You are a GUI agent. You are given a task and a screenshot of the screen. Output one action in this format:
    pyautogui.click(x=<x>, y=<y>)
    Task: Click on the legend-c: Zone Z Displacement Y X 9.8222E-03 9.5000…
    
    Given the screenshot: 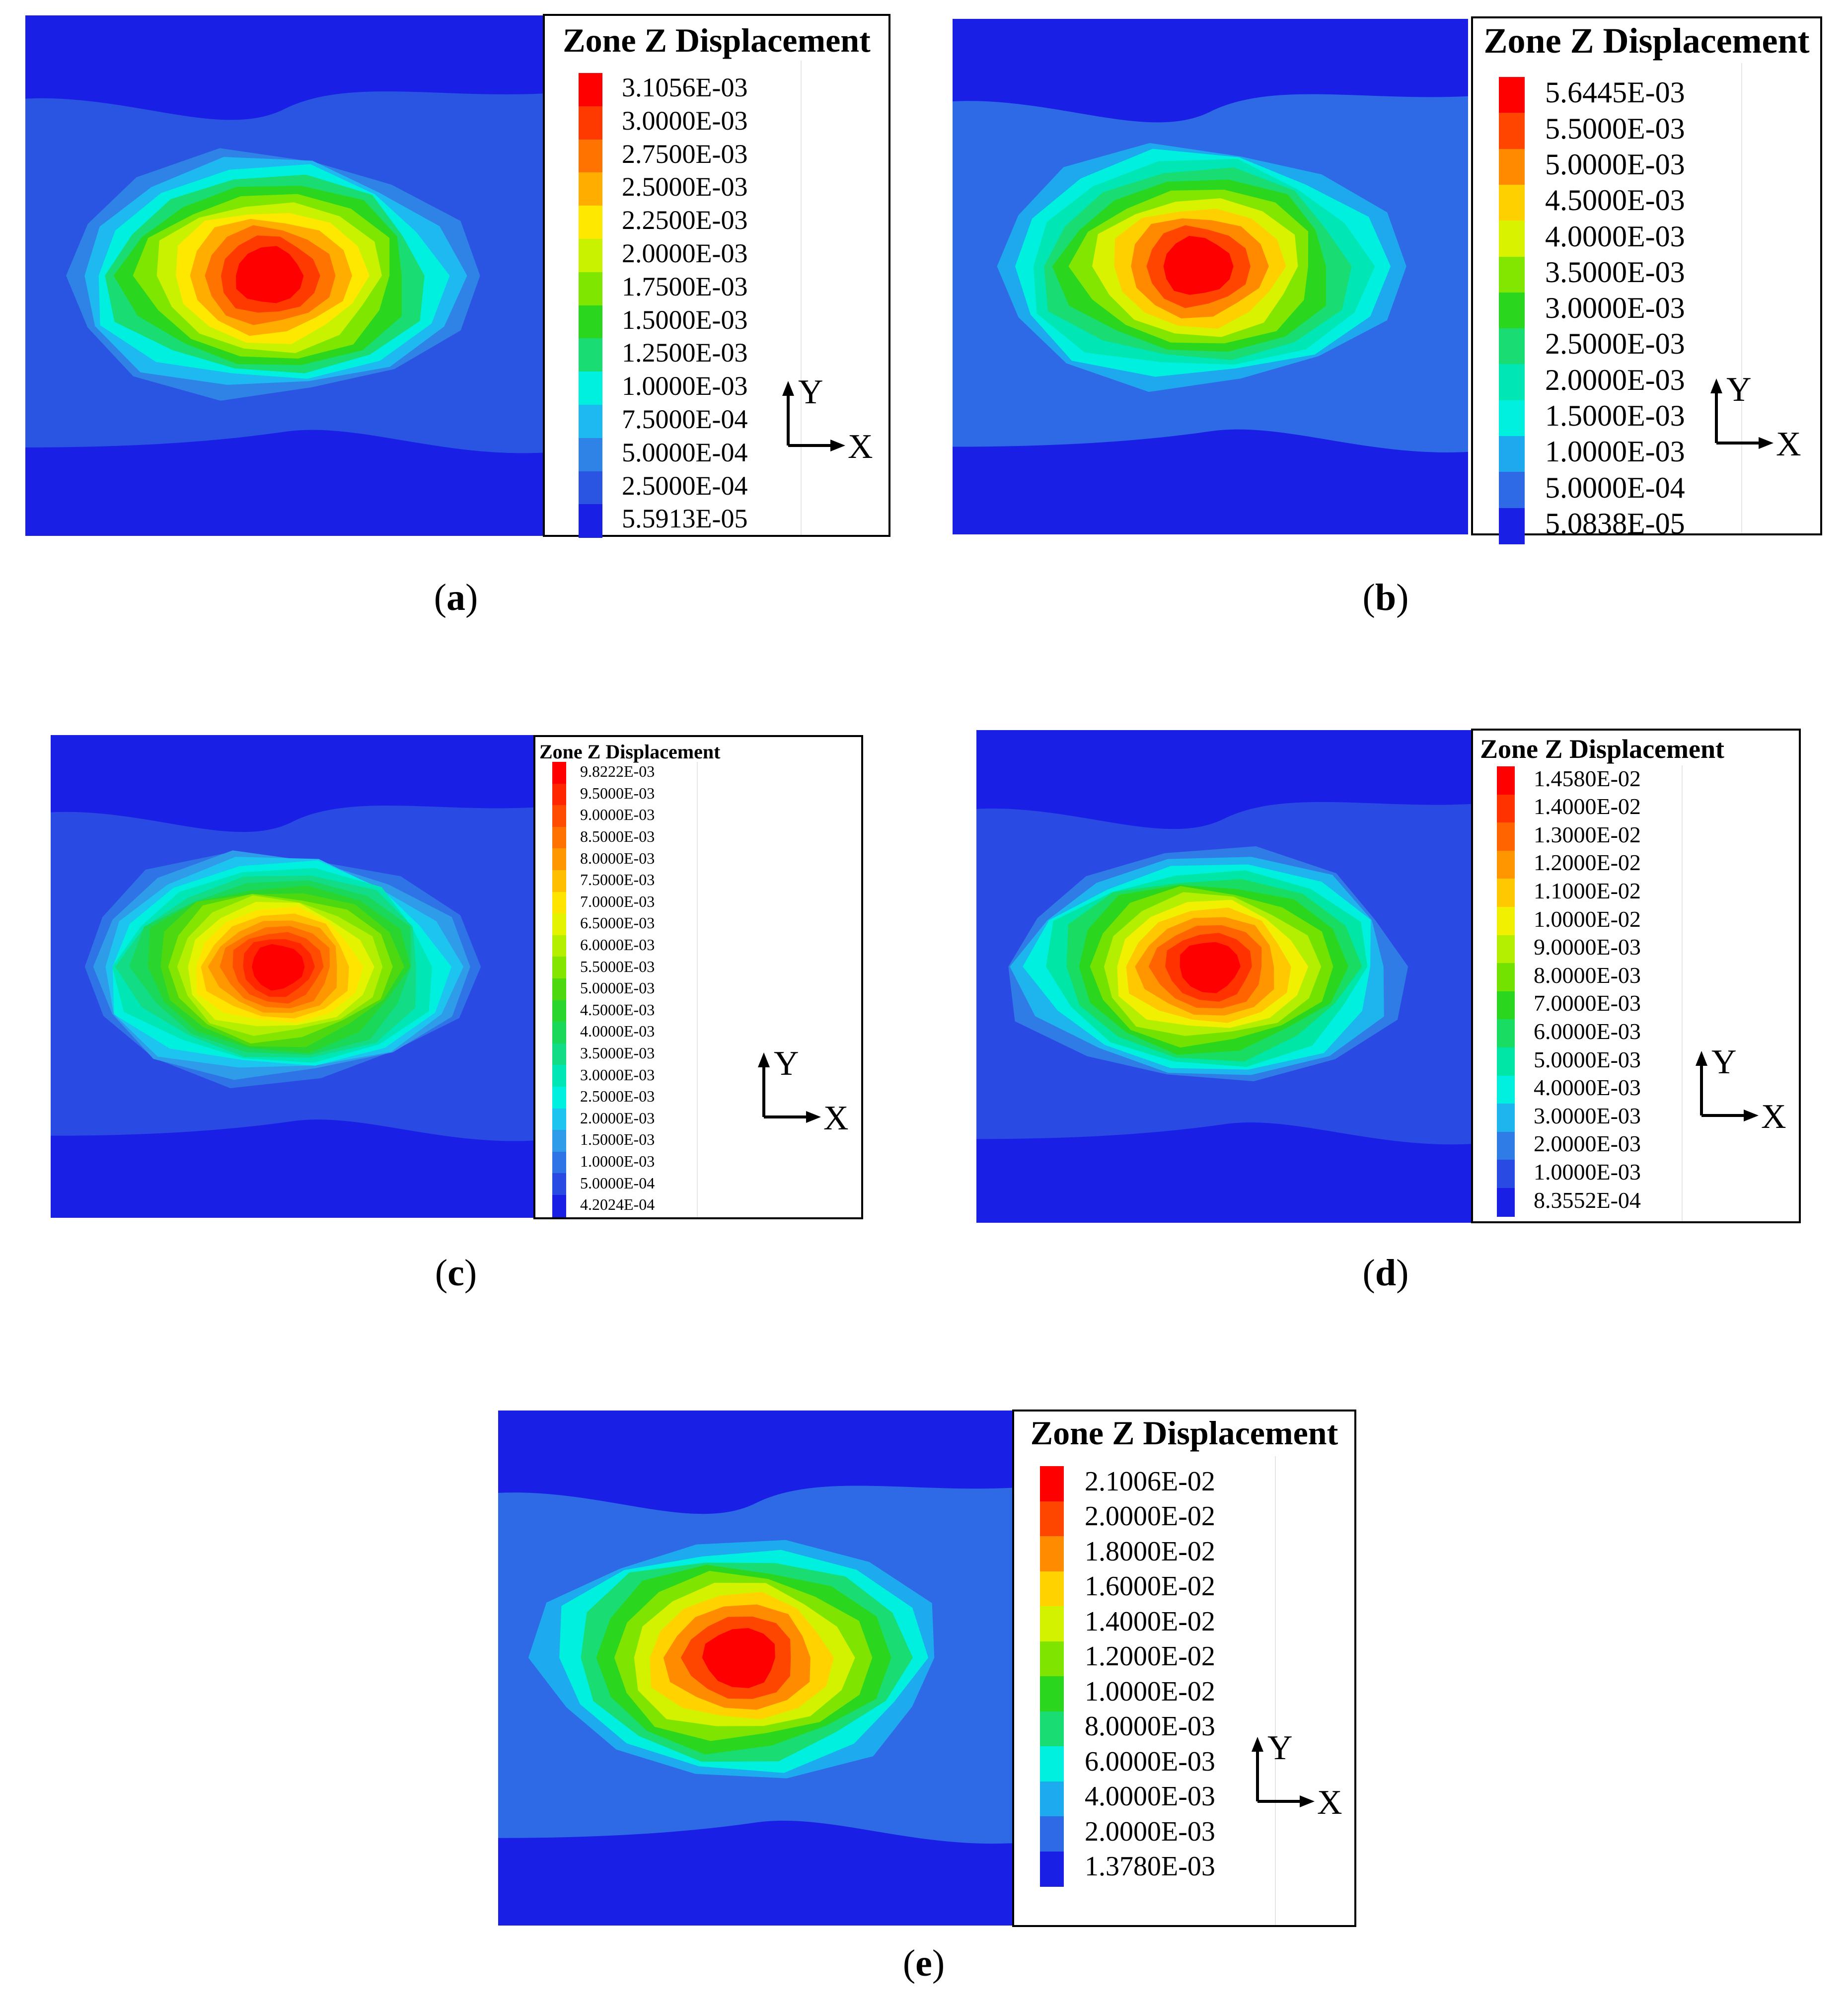 What is the action you would take?
    pyautogui.click(x=698, y=977)
    